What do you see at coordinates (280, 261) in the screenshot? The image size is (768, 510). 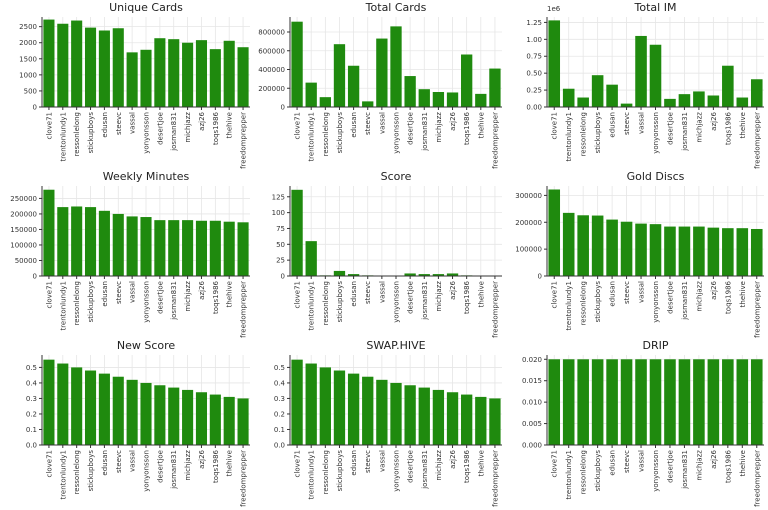 I see `y-tick-label: 25` at bounding box center [280, 261].